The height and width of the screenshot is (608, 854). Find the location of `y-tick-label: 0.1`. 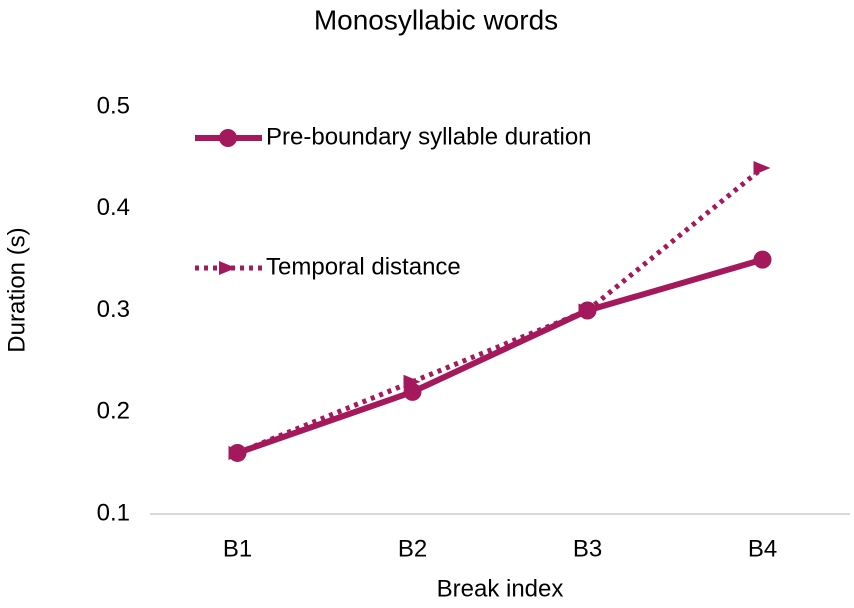

y-tick-label: 0.1 is located at coordinates (113, 512).